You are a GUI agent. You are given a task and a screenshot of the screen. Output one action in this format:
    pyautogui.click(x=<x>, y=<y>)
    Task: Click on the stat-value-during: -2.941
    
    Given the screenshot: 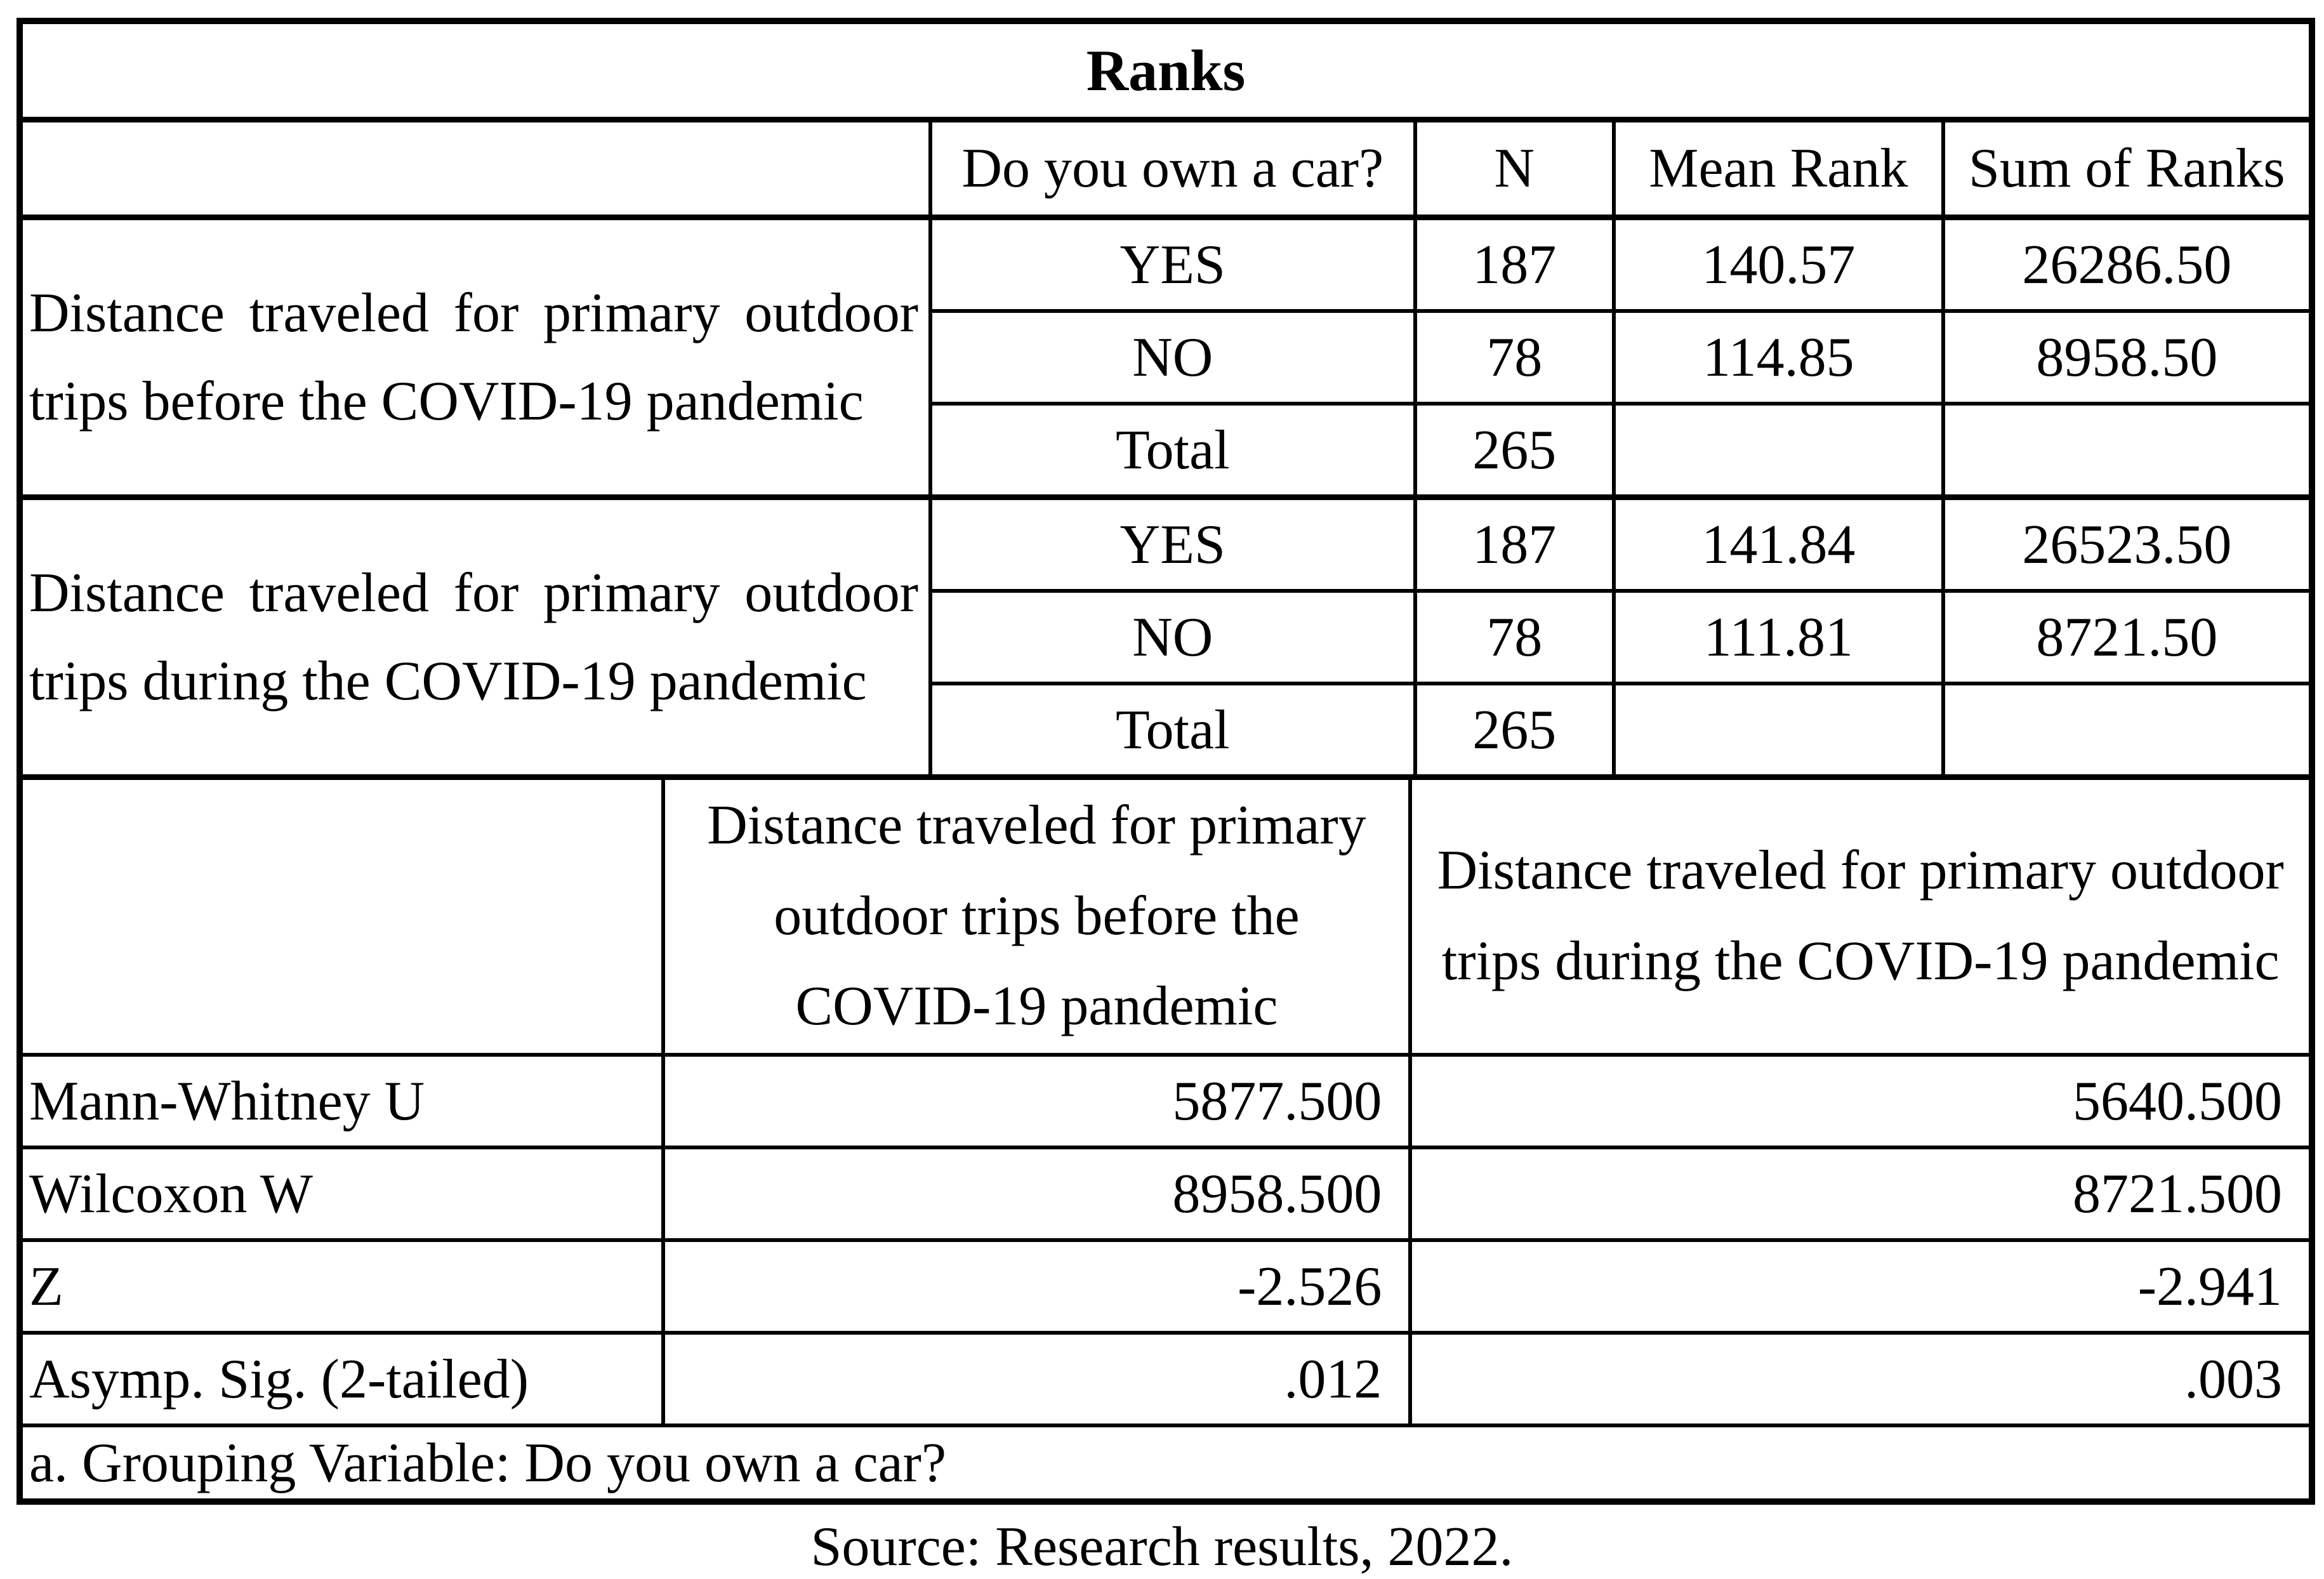 What is the action you would take?
    pyautogui.click(x=1860, y=1287)
    